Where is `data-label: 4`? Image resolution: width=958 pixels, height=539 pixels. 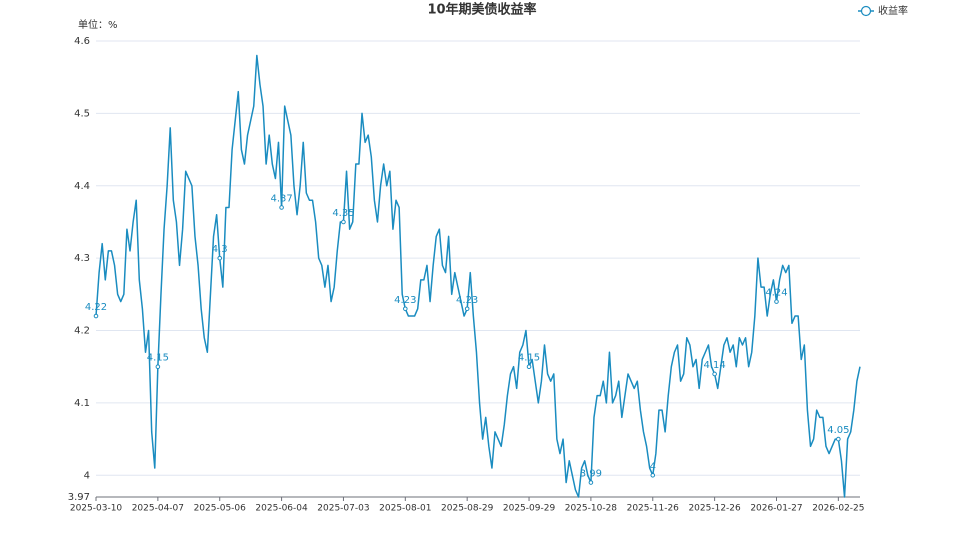
data-label: 4 is located at coordinates (653, 466).